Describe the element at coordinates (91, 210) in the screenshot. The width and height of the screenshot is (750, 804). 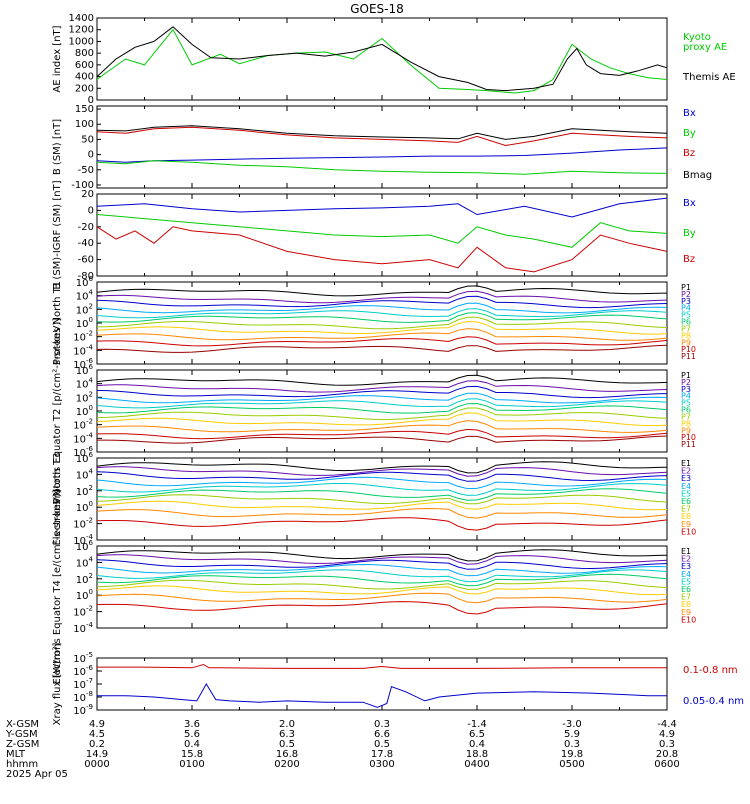
I see `y-tick-label: 0` at that location.